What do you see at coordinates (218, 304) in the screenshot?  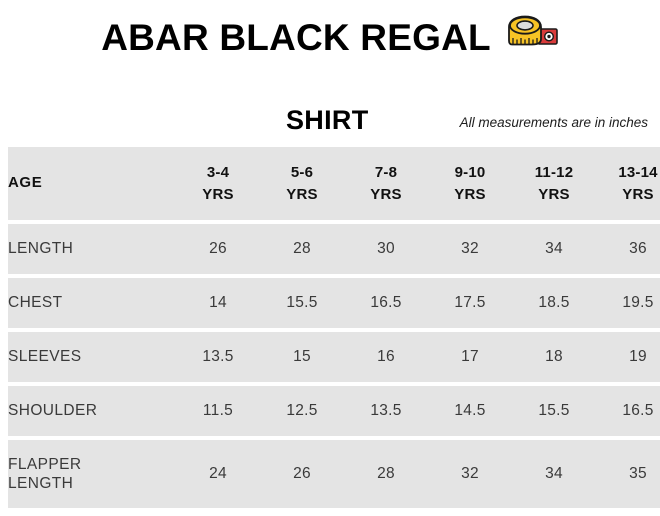 I see `cell-chest-3-4: 14` at bounding box center [218, 304].